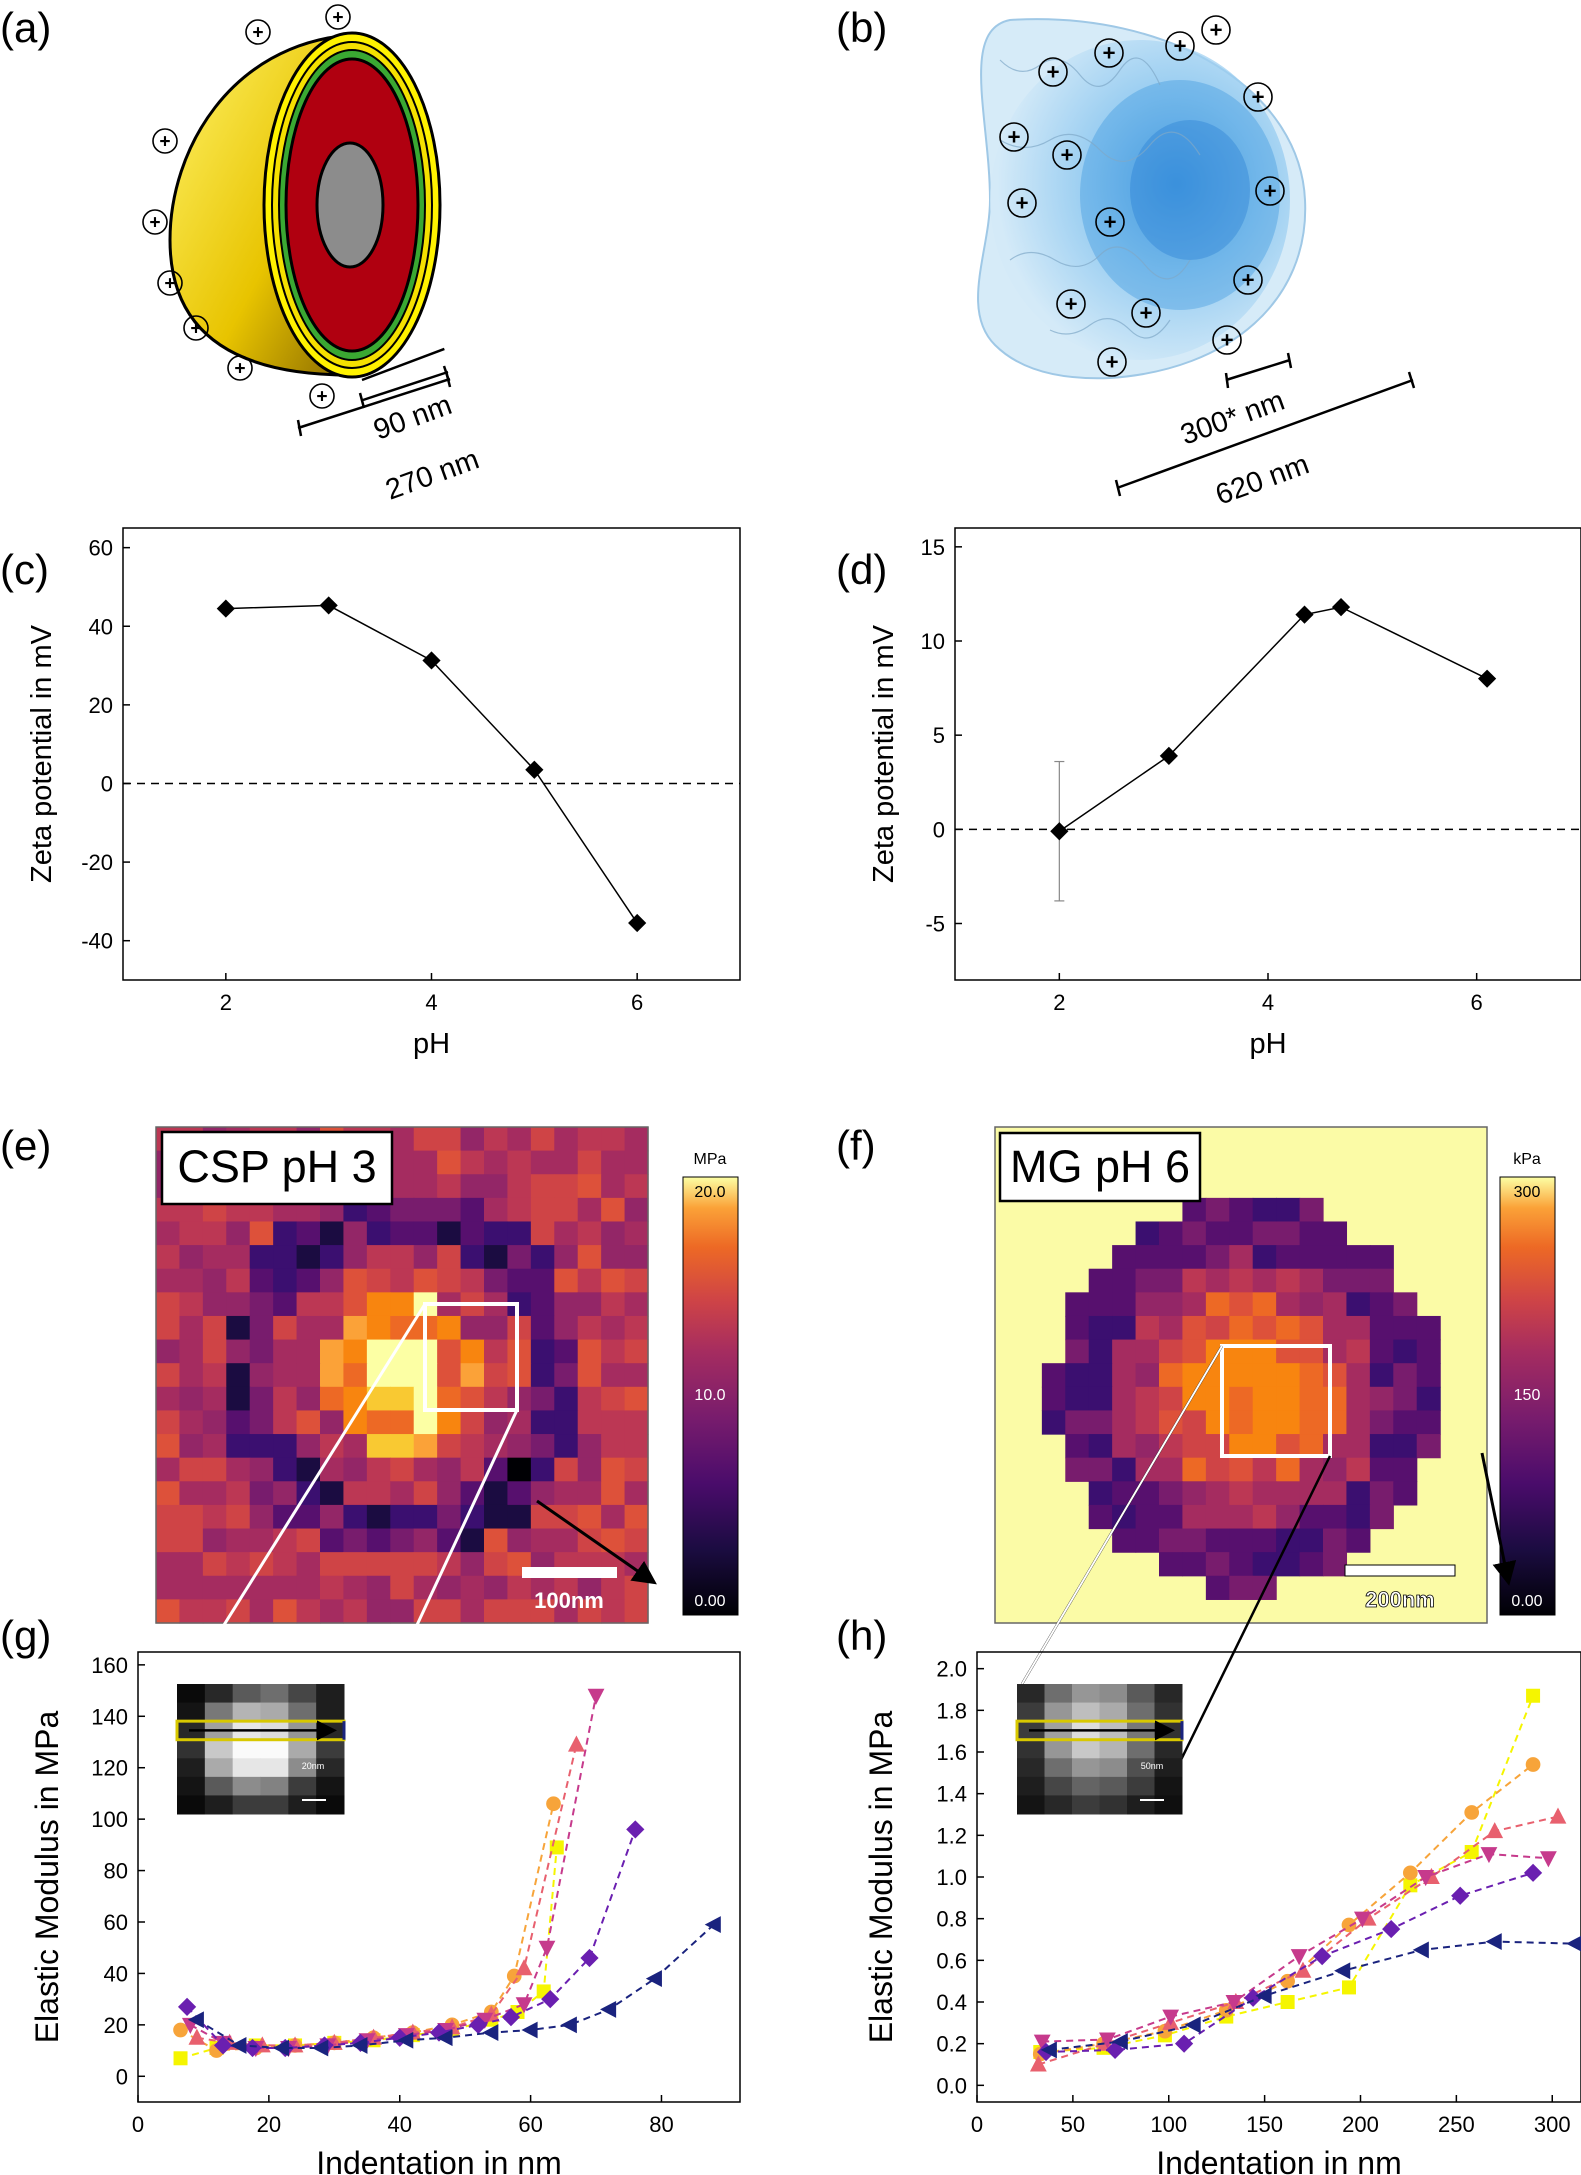  Describe the element at coordinates (25, 1145) in the screenshot. I see `panel-label-e: (e)` at that location.